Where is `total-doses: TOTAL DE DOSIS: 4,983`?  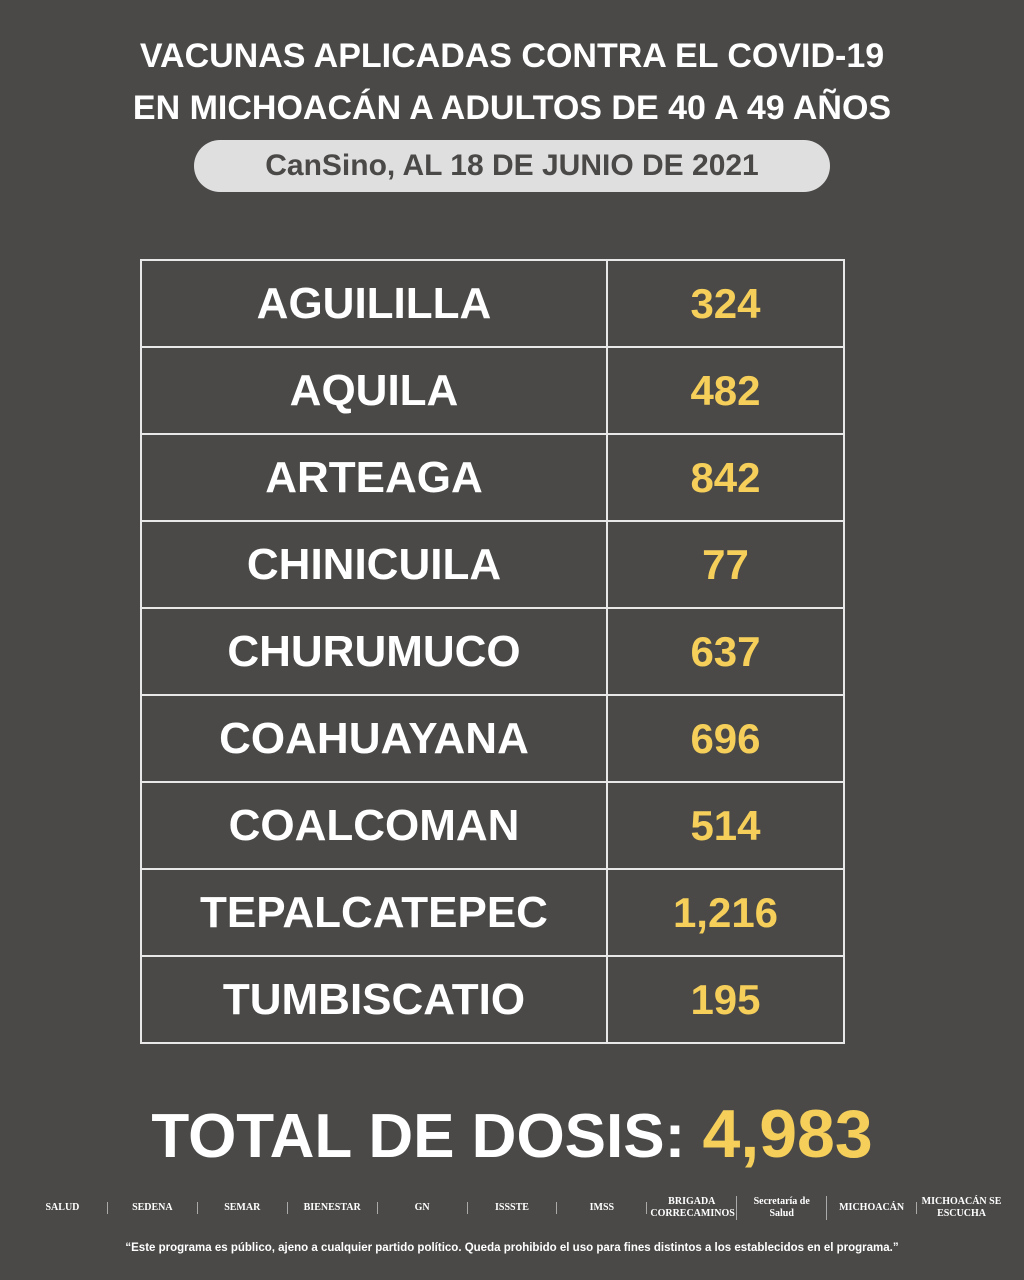 total-doses: TOTAL DE DOSIS: 4,983 is located at coordinates (512, 1134).